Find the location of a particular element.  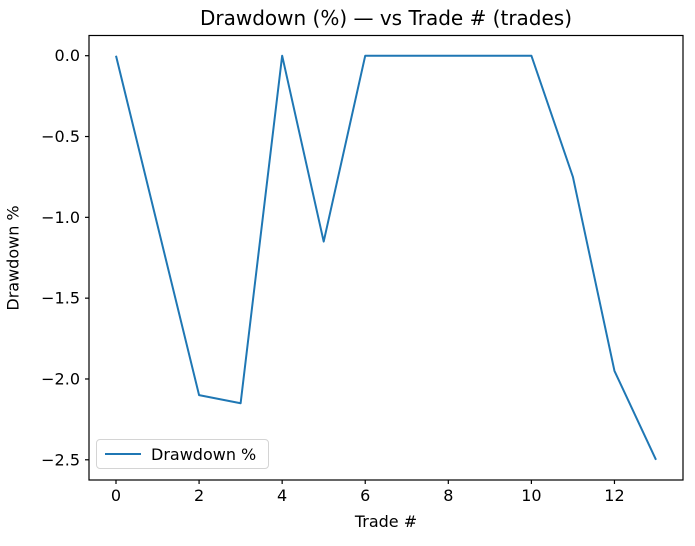

legend-line-swatch is located at coordinates (123, 454).